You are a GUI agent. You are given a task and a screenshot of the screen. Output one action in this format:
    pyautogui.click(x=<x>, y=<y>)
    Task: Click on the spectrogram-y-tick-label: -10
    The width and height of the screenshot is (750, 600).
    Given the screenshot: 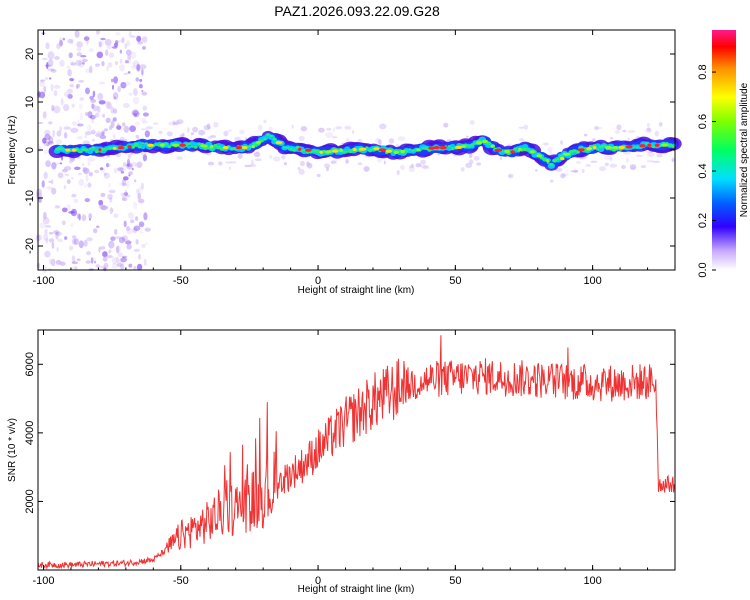 What is the action you would take?
    pyautogui.click(x=30, y=198)
    